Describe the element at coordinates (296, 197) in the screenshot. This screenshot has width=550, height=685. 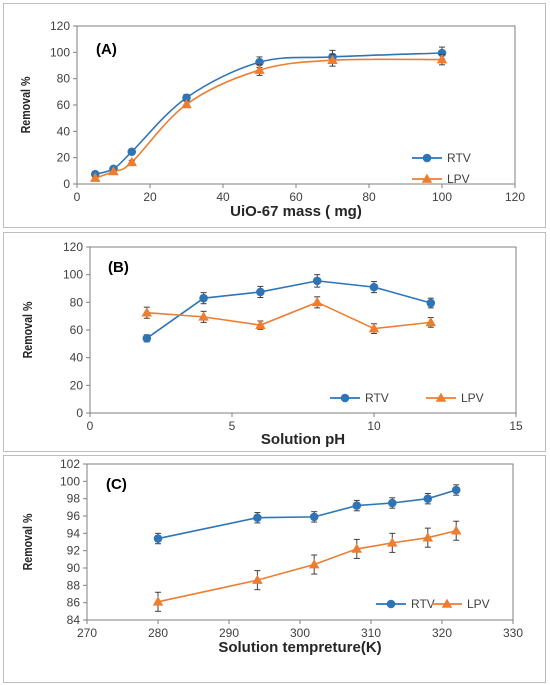
I see `x-tick-label: 60` at that location.